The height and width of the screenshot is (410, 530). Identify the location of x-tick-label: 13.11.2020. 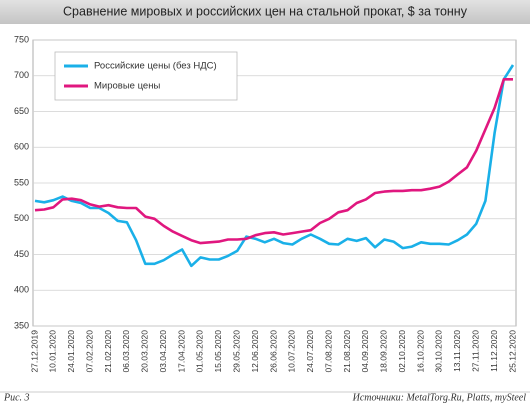
(457, 351).